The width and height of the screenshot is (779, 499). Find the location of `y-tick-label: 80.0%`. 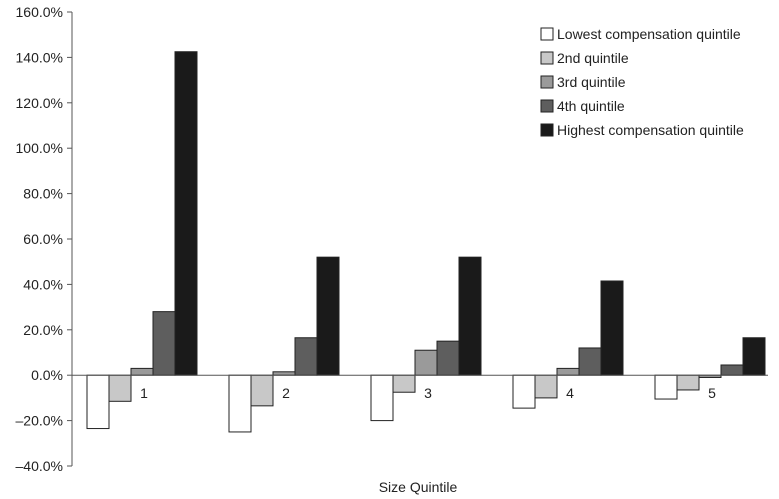

y-tick-label: 80.0% is located at coordinates (43, 194).